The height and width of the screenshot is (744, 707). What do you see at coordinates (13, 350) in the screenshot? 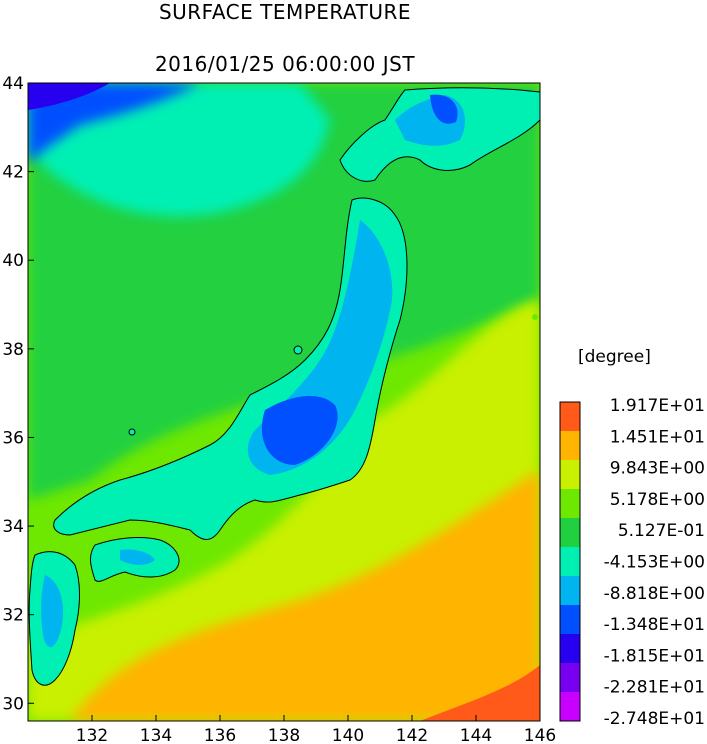
I see `y-tick-label: 38` at bounding box center [13, 350].